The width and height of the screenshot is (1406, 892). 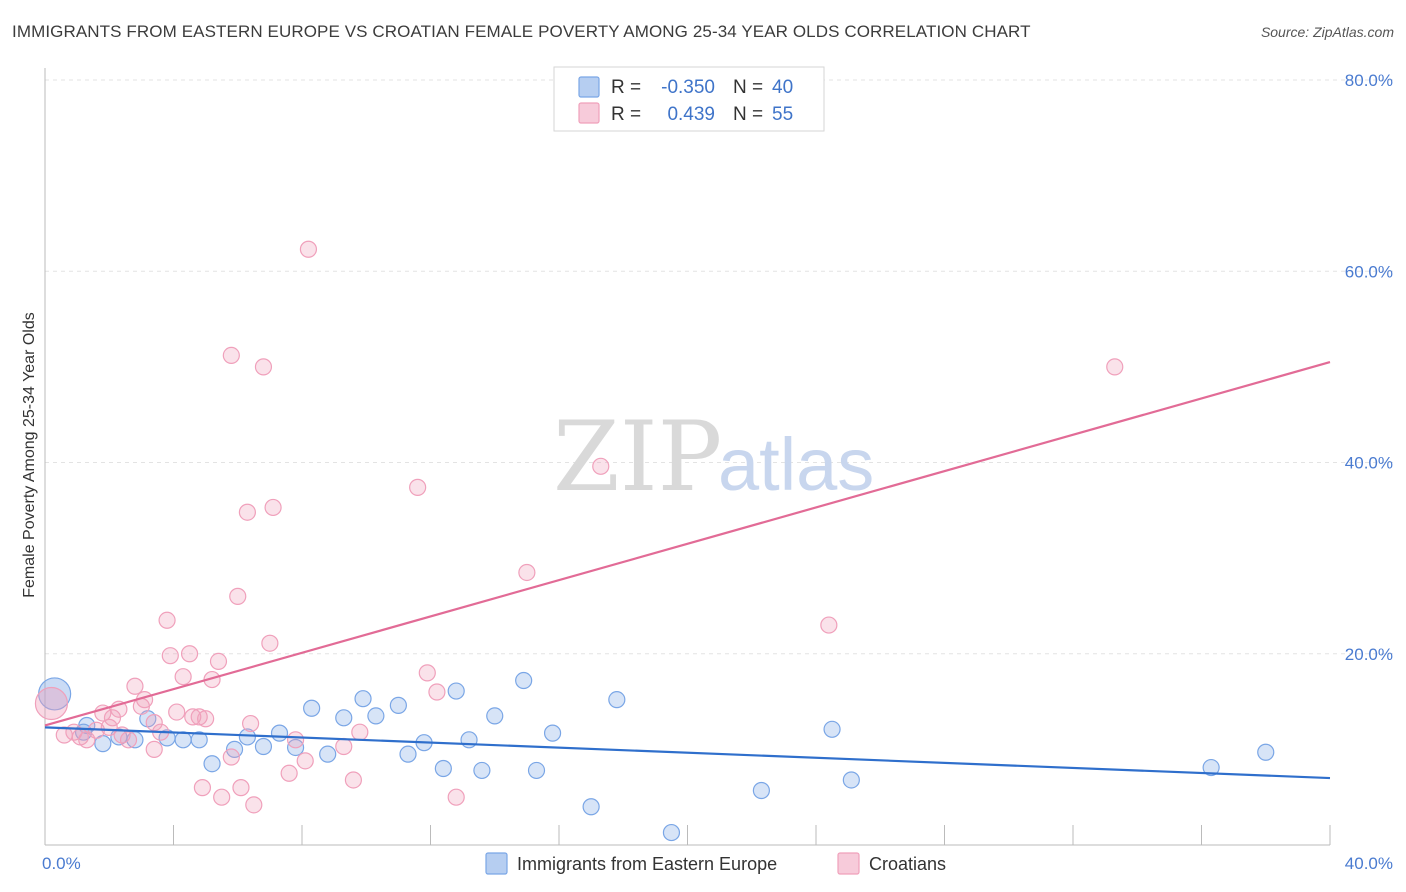 I want to click on watermark: ZIP atlas, so click(x=713, y=457).